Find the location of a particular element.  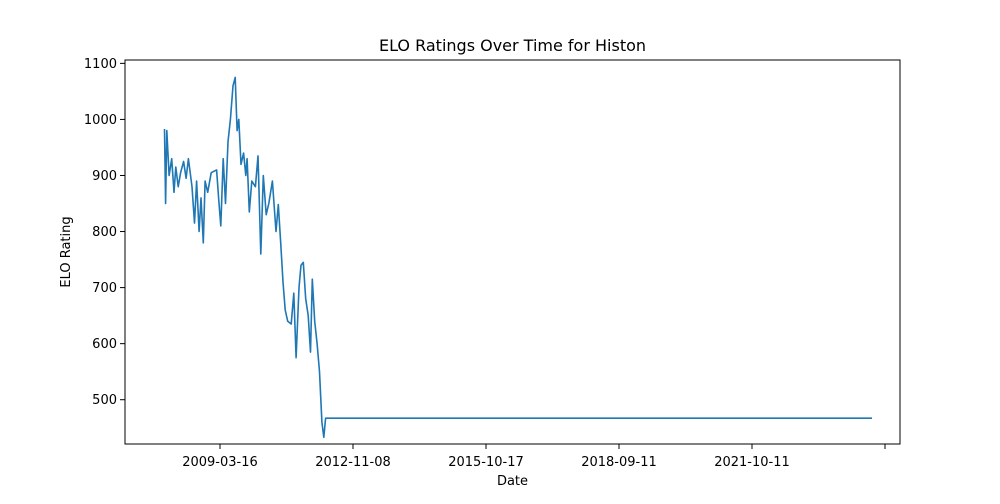

x-tick-label: 2021-10-11 is located at coordinates (752, 462).